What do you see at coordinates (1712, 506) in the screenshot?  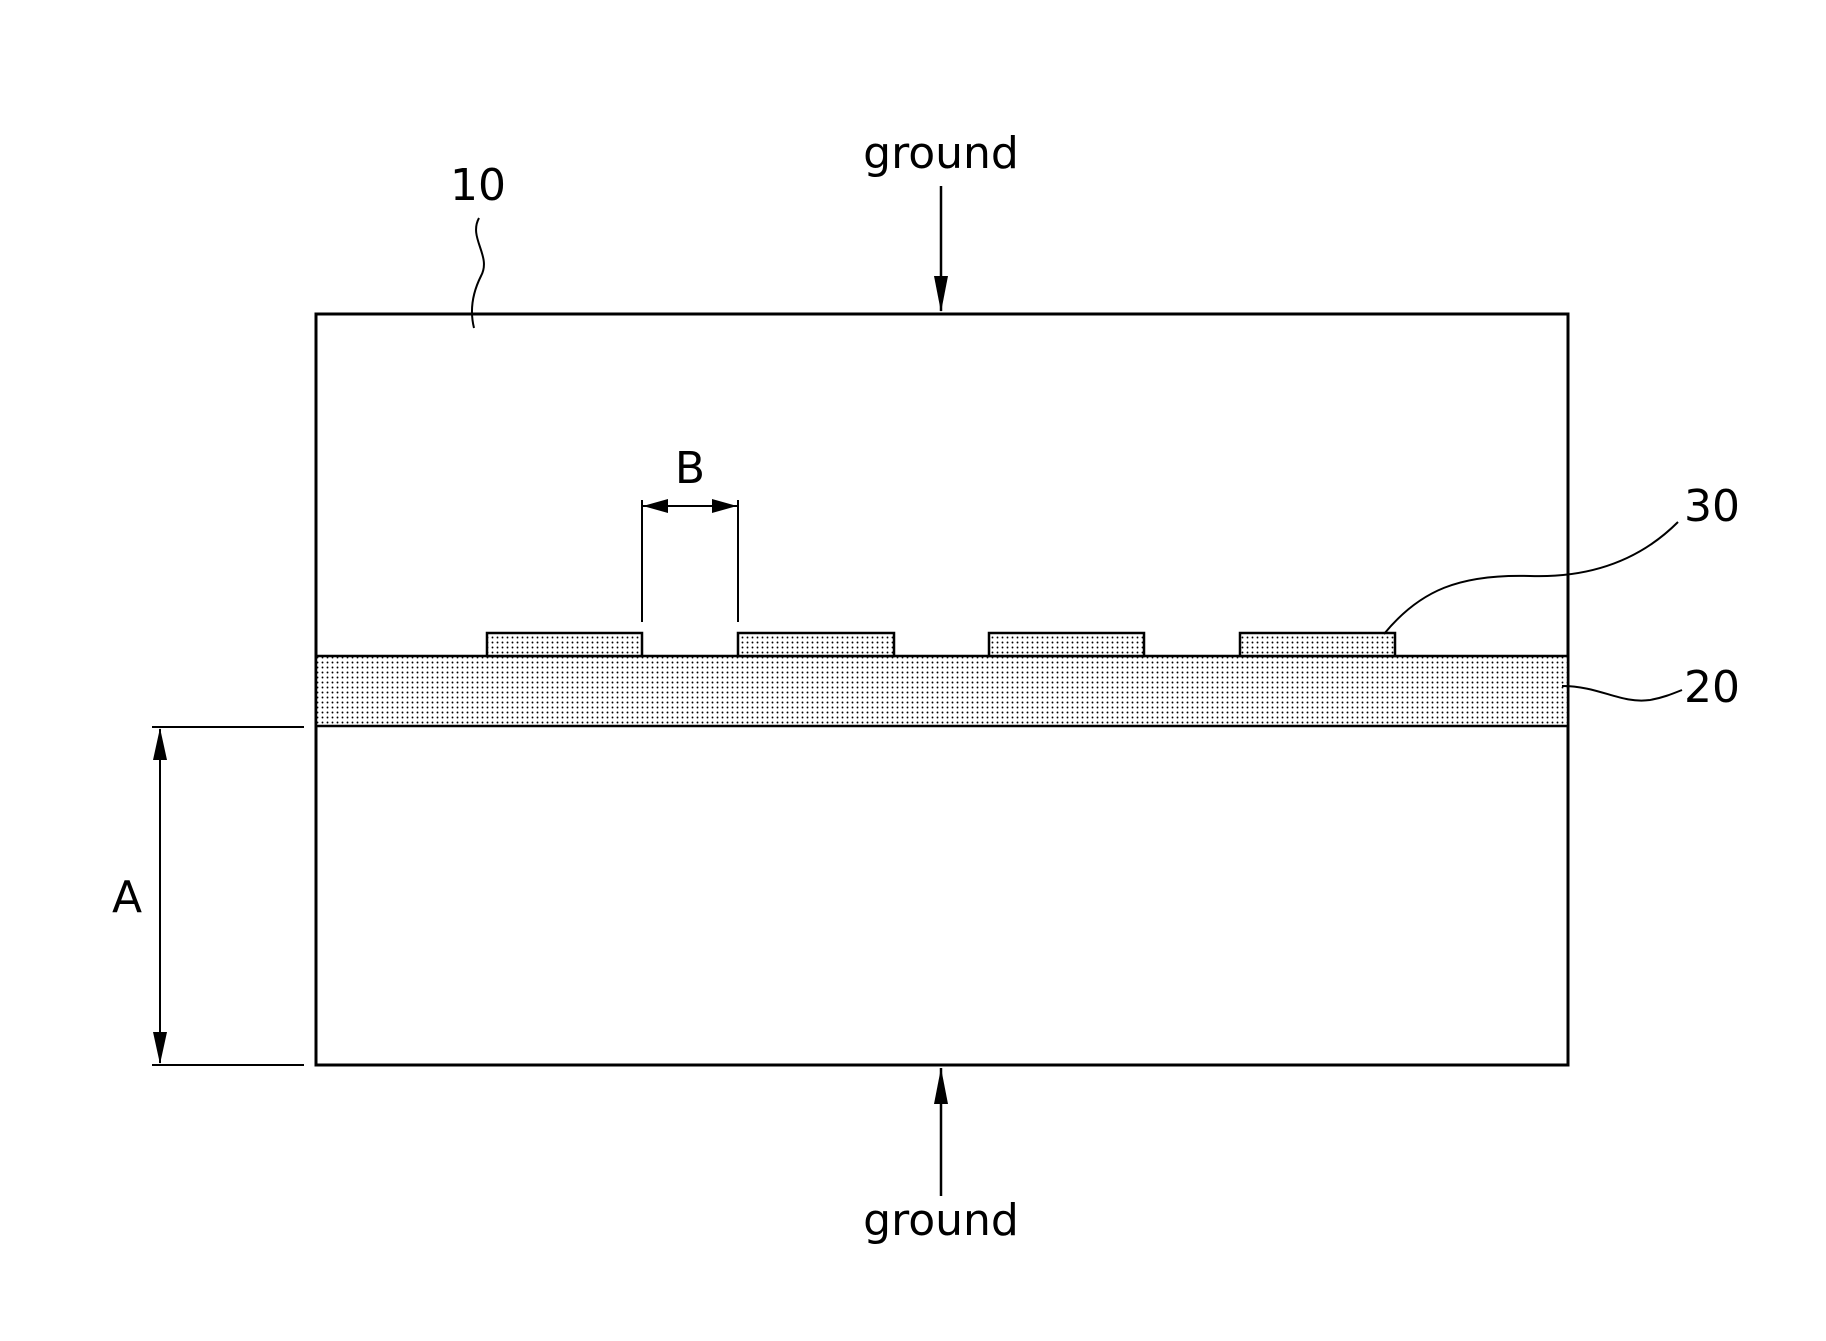 I see `ref-label-30: 30` at bounding box center [1712, 506].